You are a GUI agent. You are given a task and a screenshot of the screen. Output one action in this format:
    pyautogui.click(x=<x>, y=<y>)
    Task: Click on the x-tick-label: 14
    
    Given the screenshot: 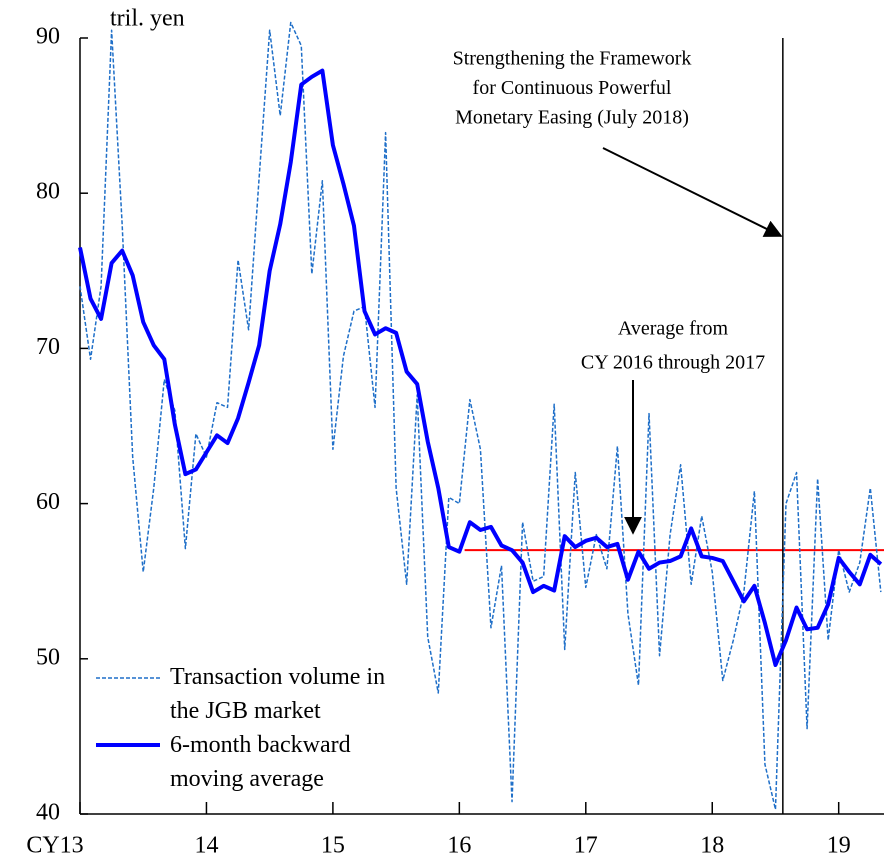 What is the action you would take?
    pyautogui.click(x=206, y=846)
    